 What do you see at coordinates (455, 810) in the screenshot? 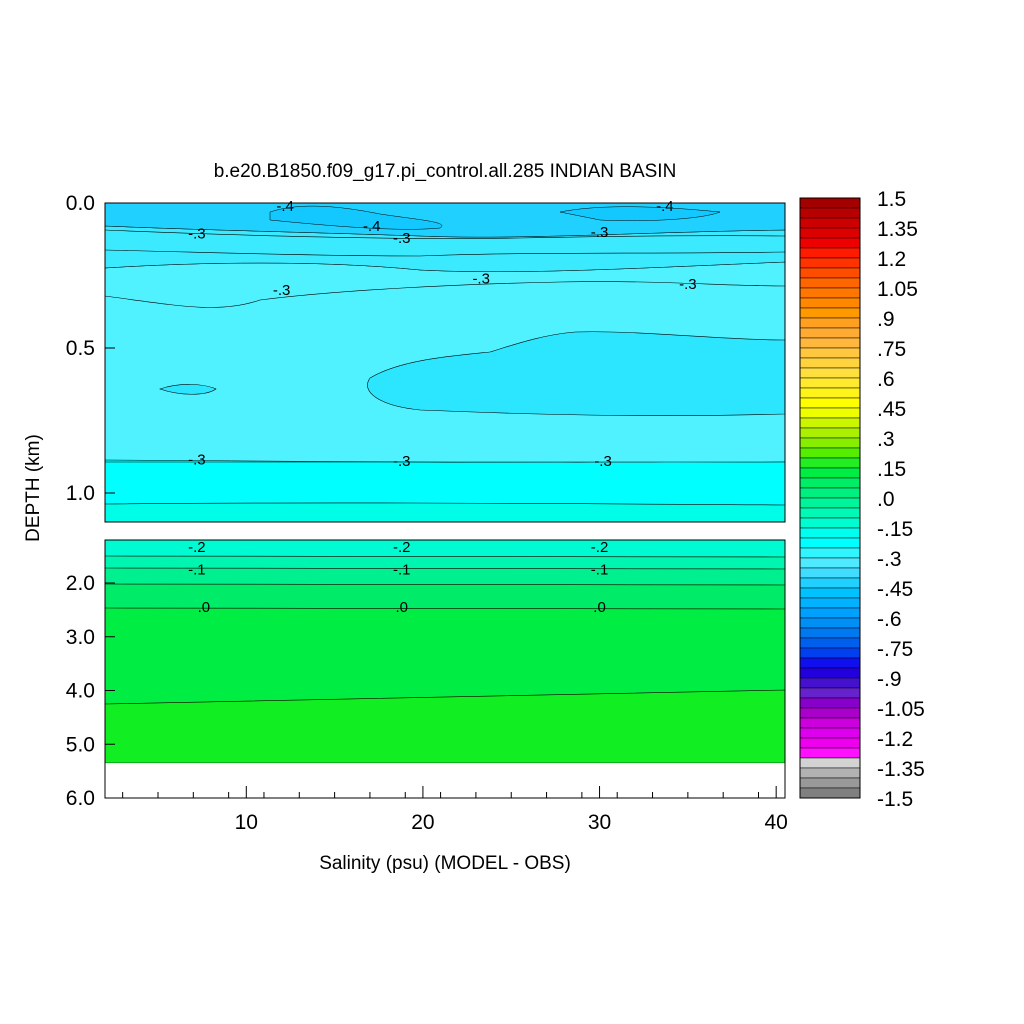
I see `x-axis: 10 20 30 40` at bounding box center [455, 810].